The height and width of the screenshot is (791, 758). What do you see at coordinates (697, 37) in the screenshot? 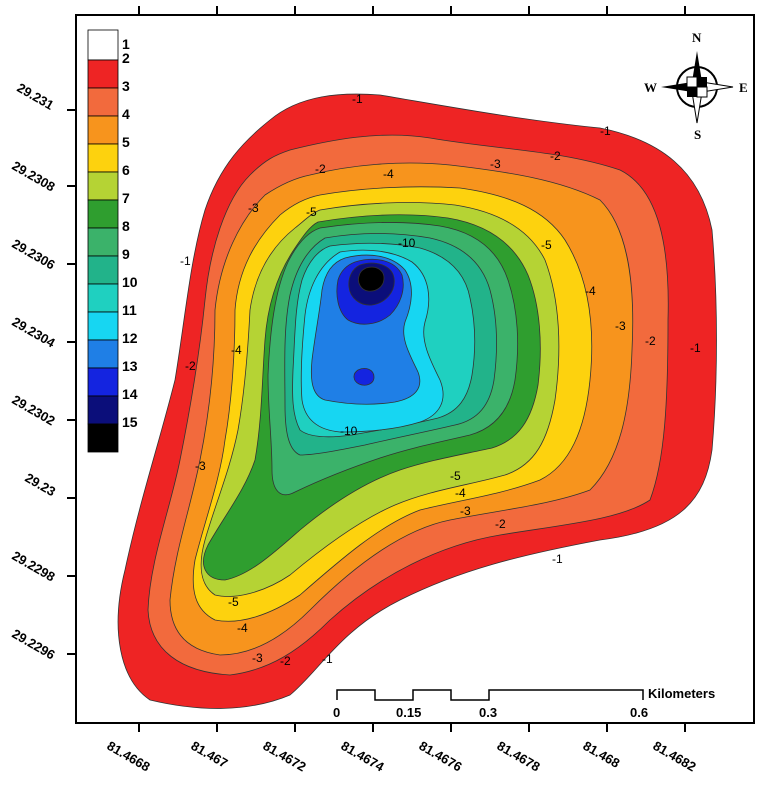
I see `compass-north-label: N` at bounding box center [697, 37].